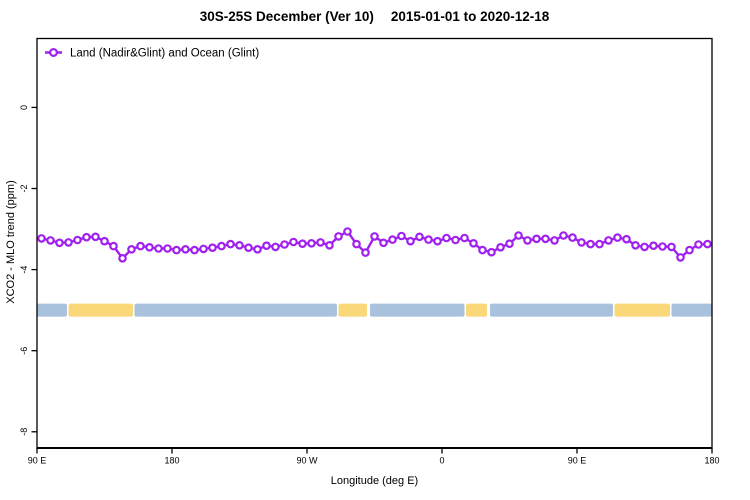 This screenshot has height=500, width=750. What do you see at coordinates (164, 54) in the screenshot?
I see `legend-label: Land (Nadir&Glint) and Ocean (Glint)` at bounding box center [164, 54].